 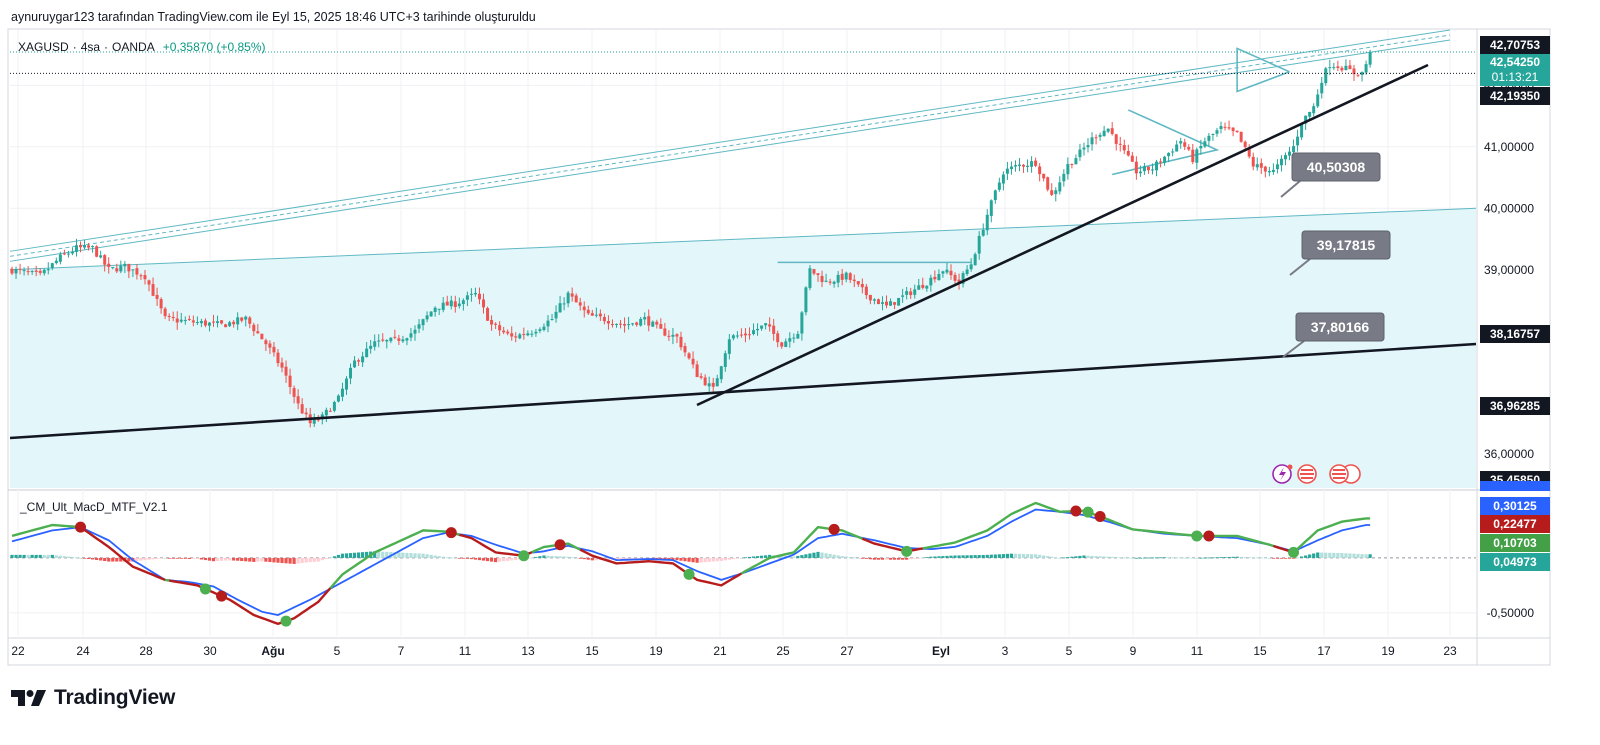 What do you see at coordinates (93, 507) in the screenshot?
I see `indicator-title: _CM_Ult_MacD_MTF_V2.1` at bounding box center [93, 507].